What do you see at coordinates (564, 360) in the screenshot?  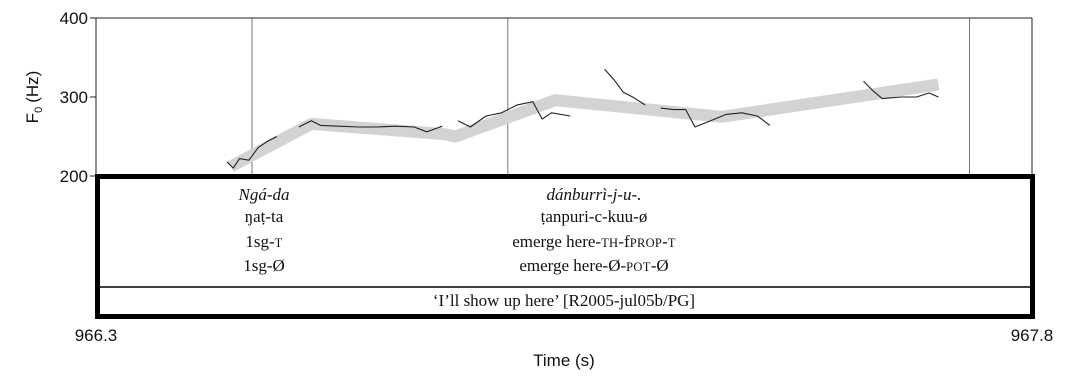 I see `x-axis-label: Time (s)` at bounding box center [564, 360].